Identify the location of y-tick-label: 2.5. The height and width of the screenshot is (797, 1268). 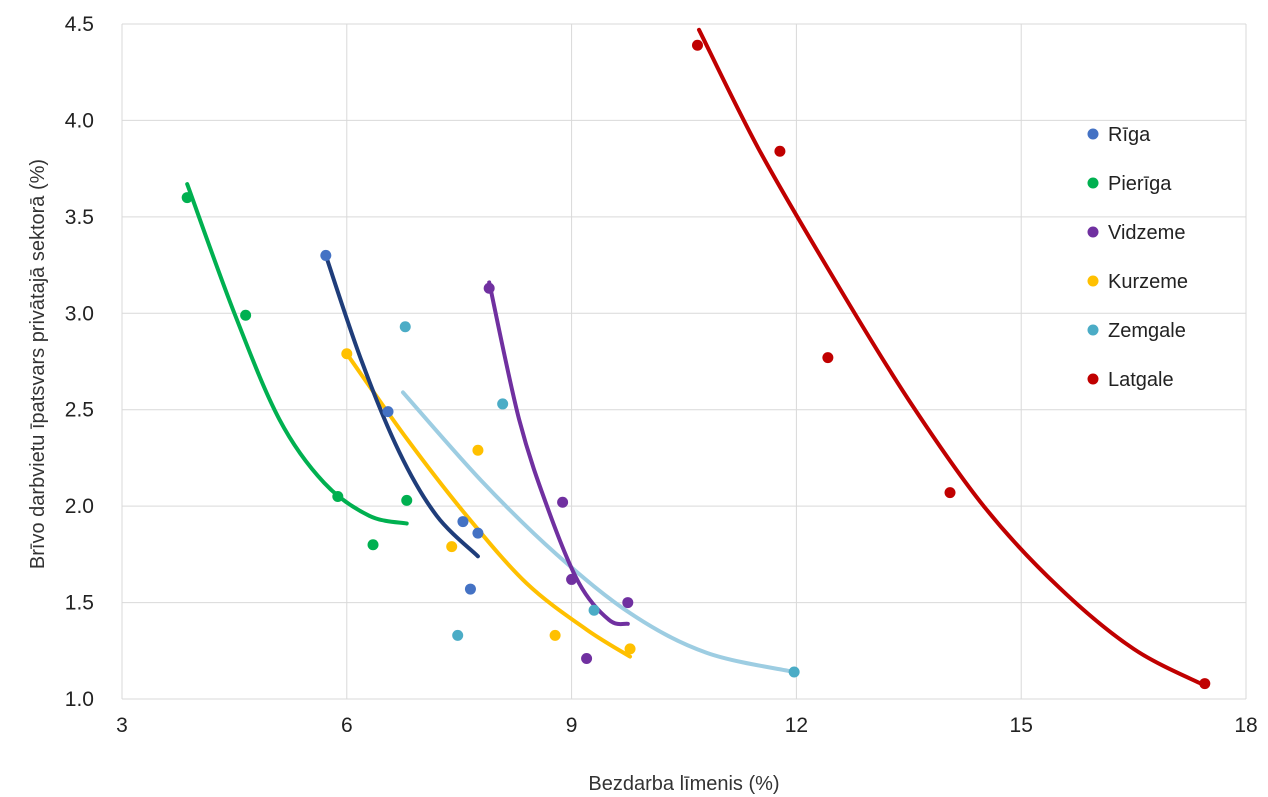
(79, 410).